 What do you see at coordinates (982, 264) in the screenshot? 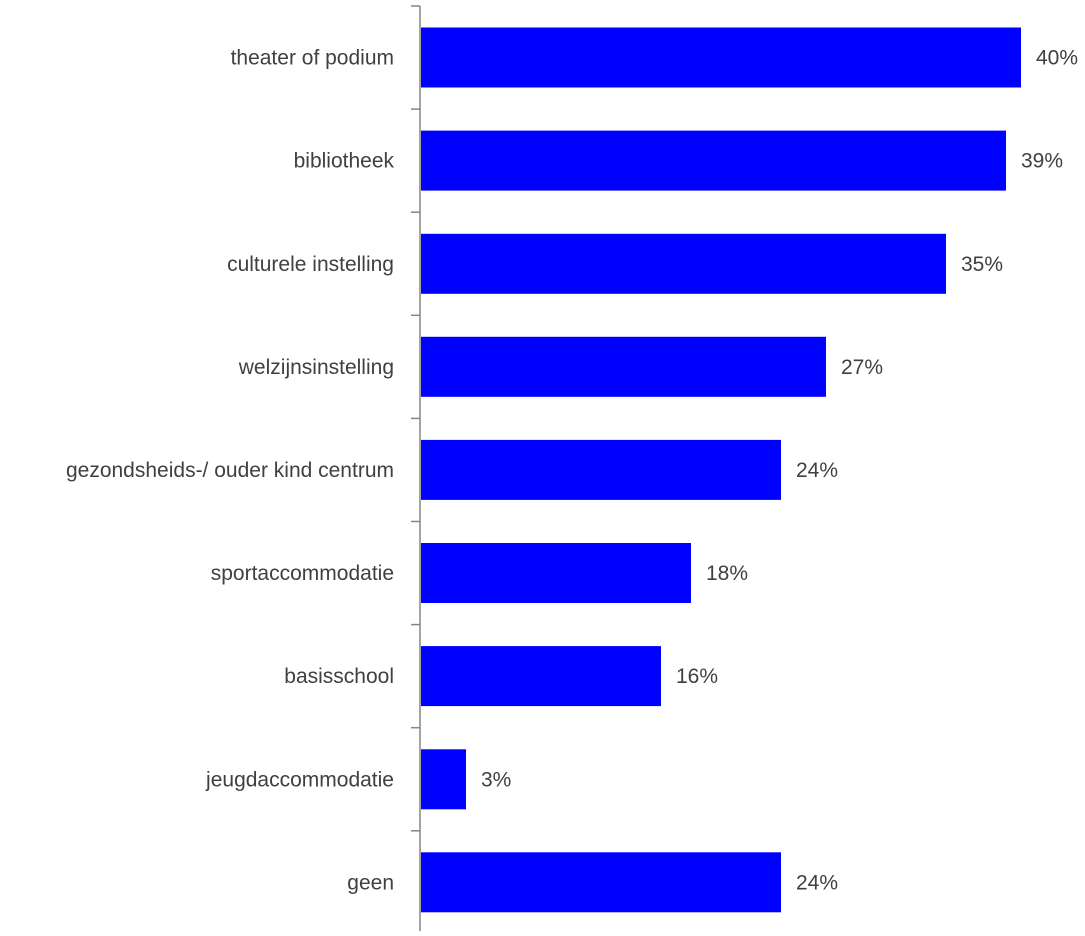
I see `data-label: 35%` at bounding box center [982, 264].